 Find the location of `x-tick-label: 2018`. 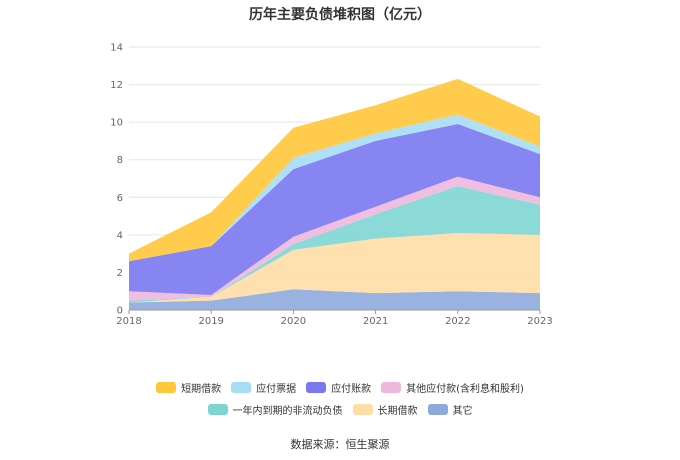

x-tick-label: 2018 is located at coordinates (128, 321).